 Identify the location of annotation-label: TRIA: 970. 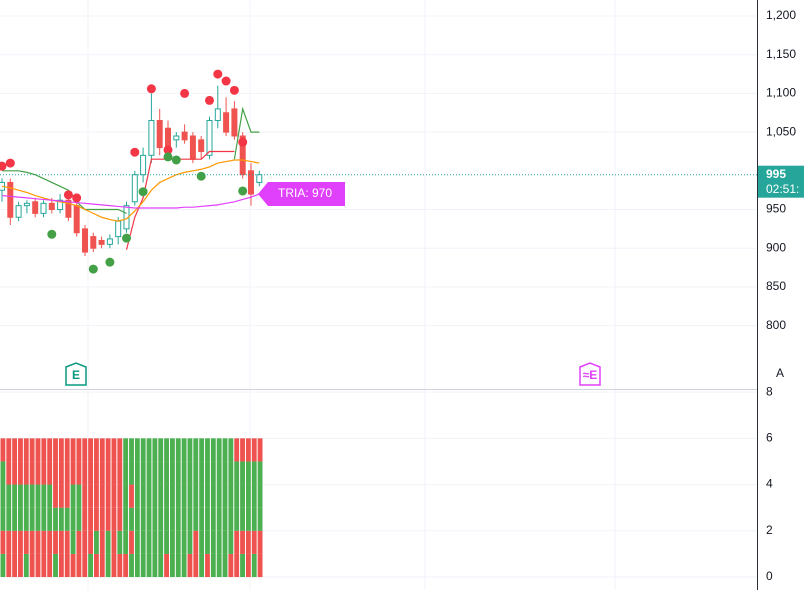
(305, 193).